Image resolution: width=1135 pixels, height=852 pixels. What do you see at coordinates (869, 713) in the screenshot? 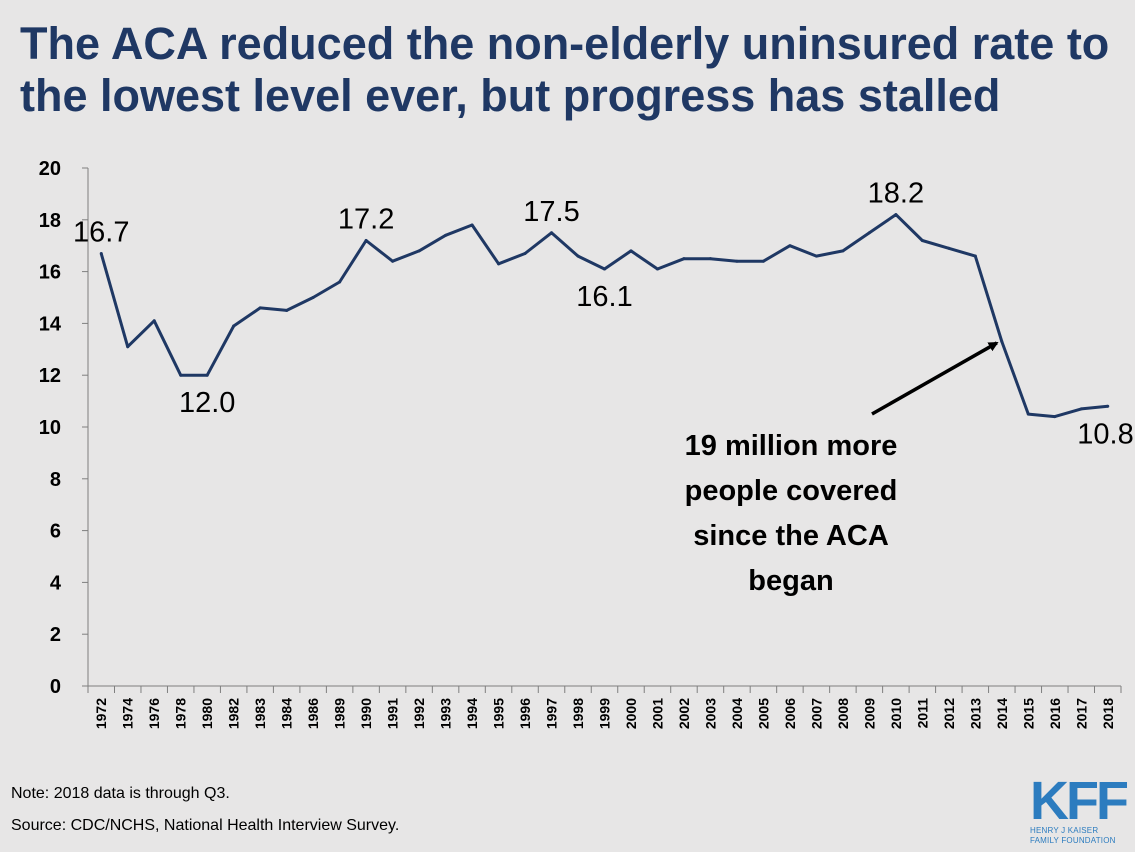
I see `x-tick-label: 2009` at bounding box center [869, 713].